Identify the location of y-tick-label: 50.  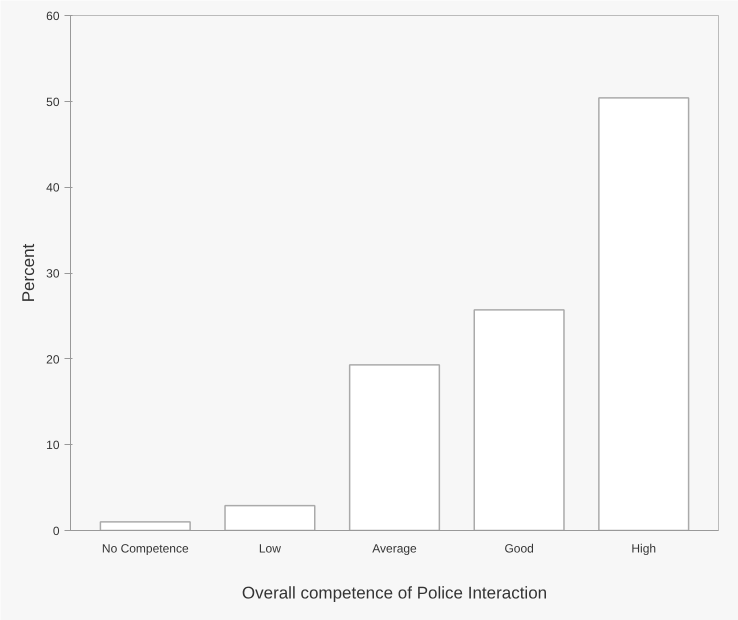
(53, 101).